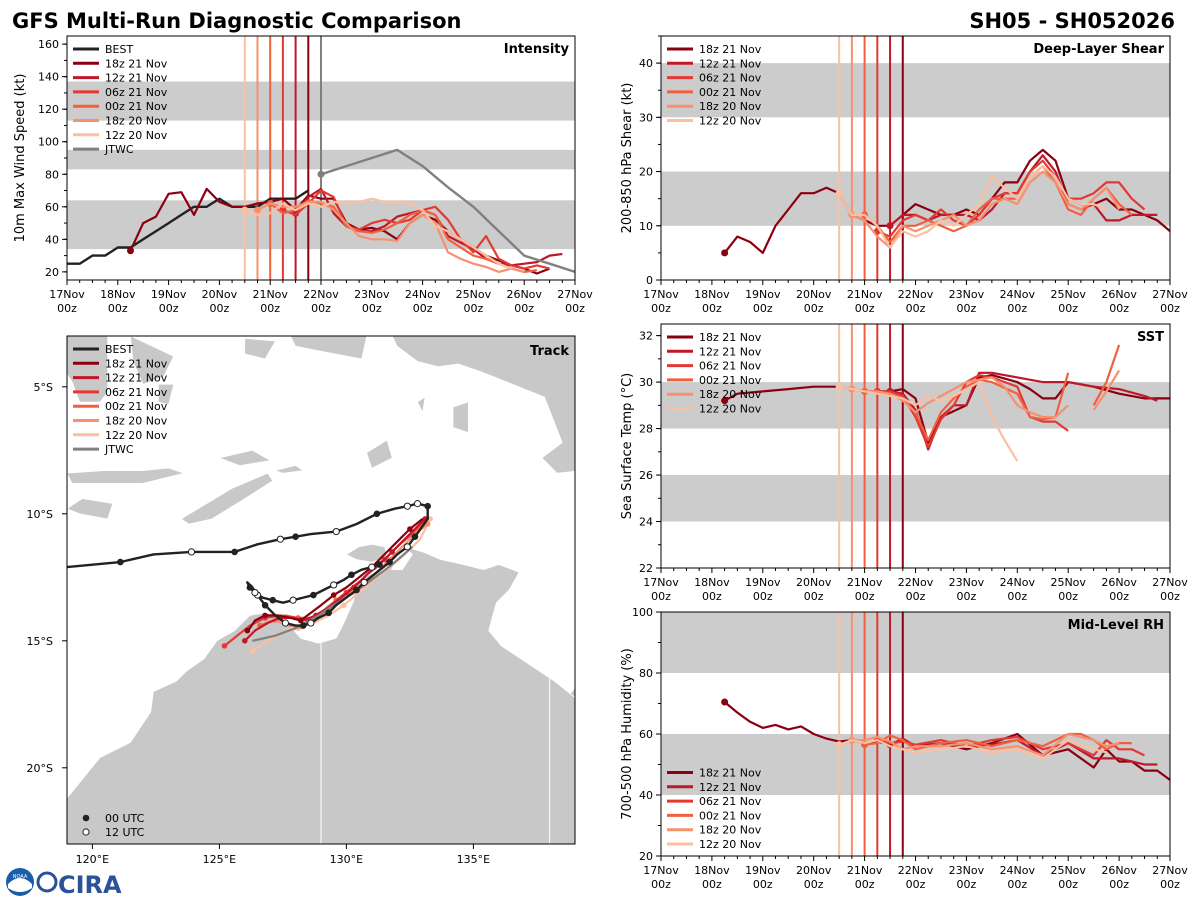  I want to click on intensity-legend-label: 18z 20 Nov, so click(136, 121).